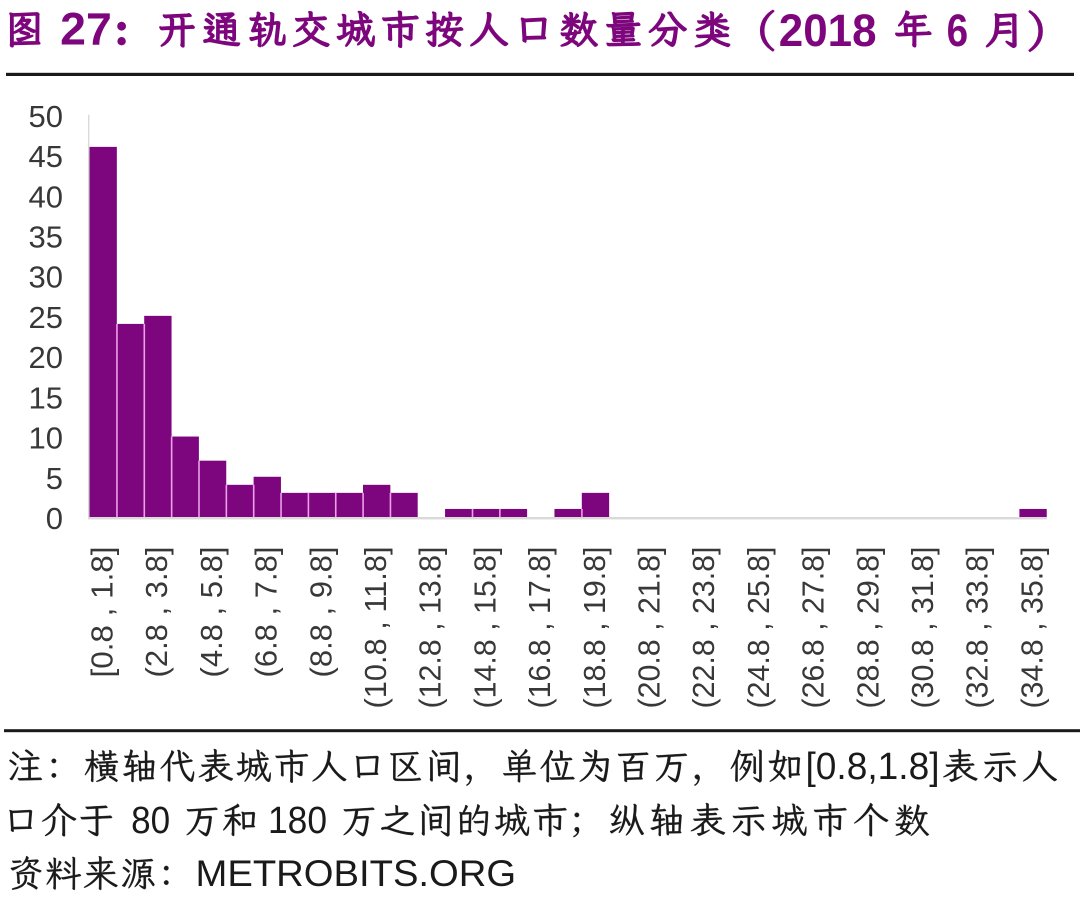  Describe the element at coordinates (103, 612) in the screenshot. I see `svg-text: [0.8 , 1.8]` at that location.